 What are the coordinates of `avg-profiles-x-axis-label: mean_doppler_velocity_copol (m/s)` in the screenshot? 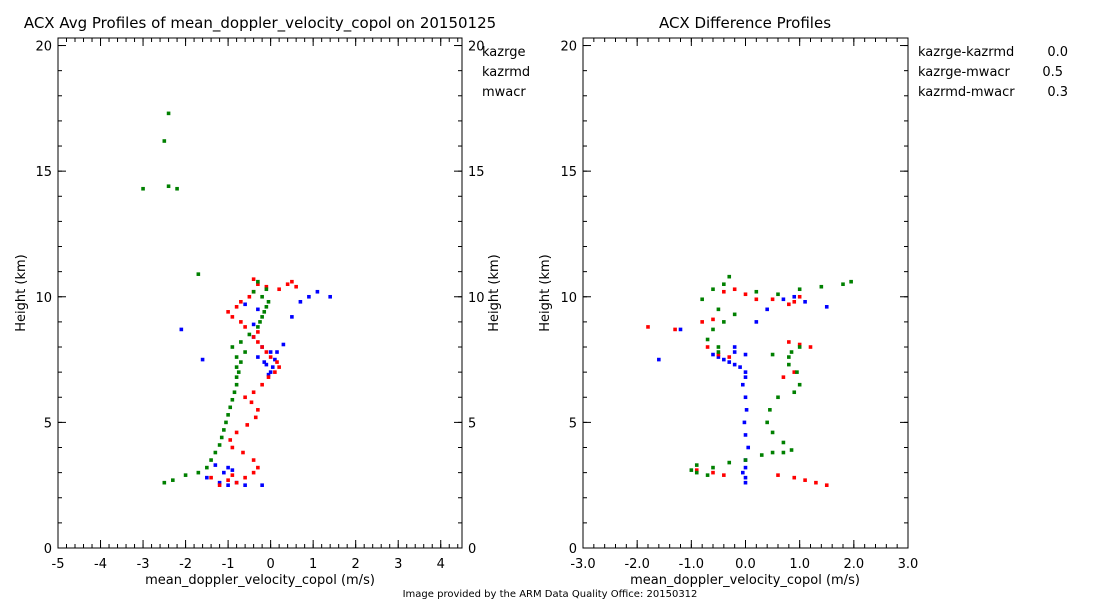 It's located at (260, 580).